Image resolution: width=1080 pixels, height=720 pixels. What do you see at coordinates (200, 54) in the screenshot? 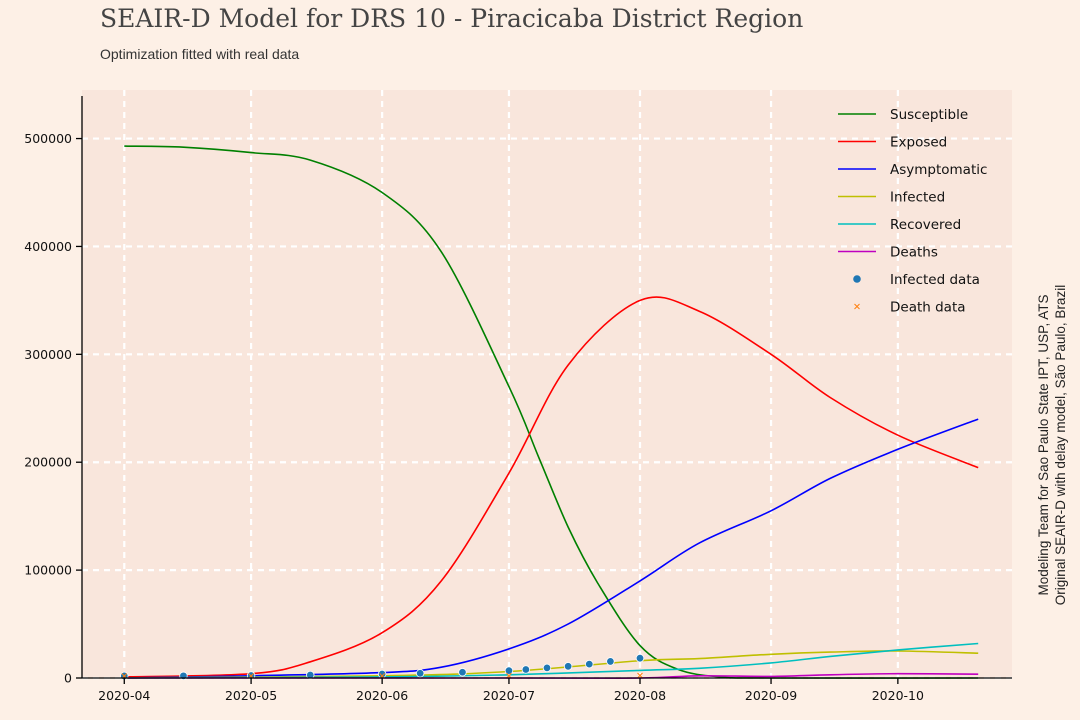
I see `chart-subtitle: Optimization fitted with real data` at bounding box center [200, 54].